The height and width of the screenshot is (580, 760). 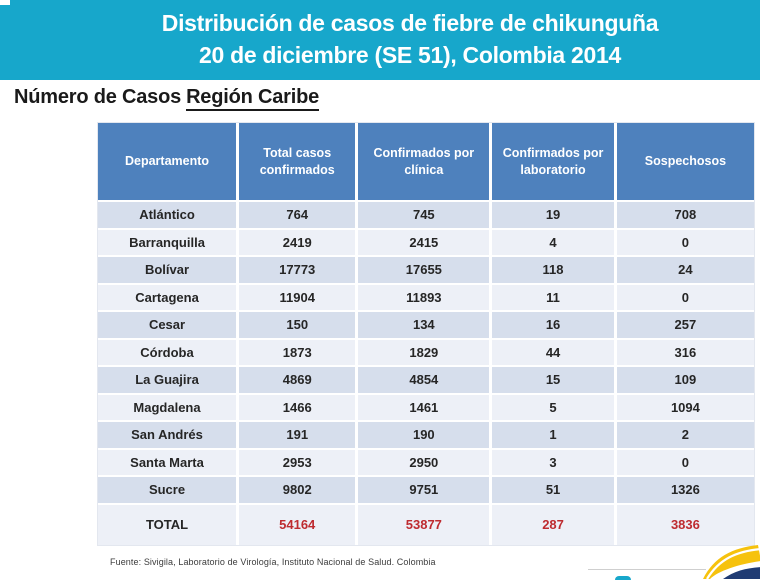 What do you see at coordinates (169, 408) in the screenshot?
I see `cell-departamento: Magdalena` at bounding box center [169, 408].